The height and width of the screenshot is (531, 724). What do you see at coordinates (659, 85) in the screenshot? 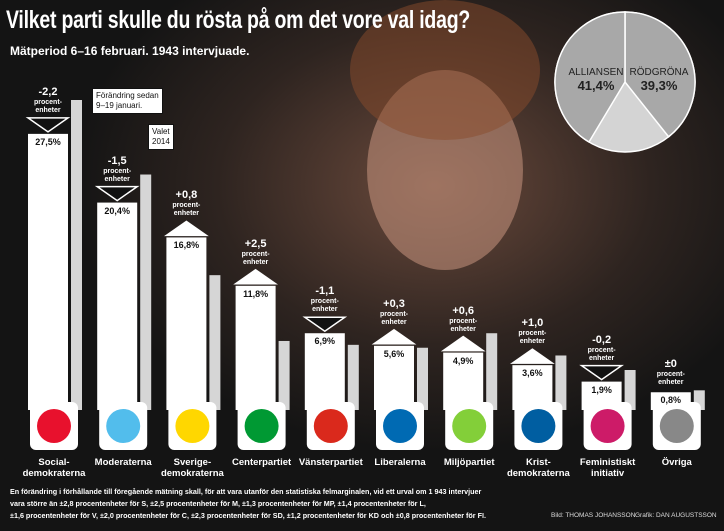
I see `pie-value: 39,3%` at bounding box center [659, 85].